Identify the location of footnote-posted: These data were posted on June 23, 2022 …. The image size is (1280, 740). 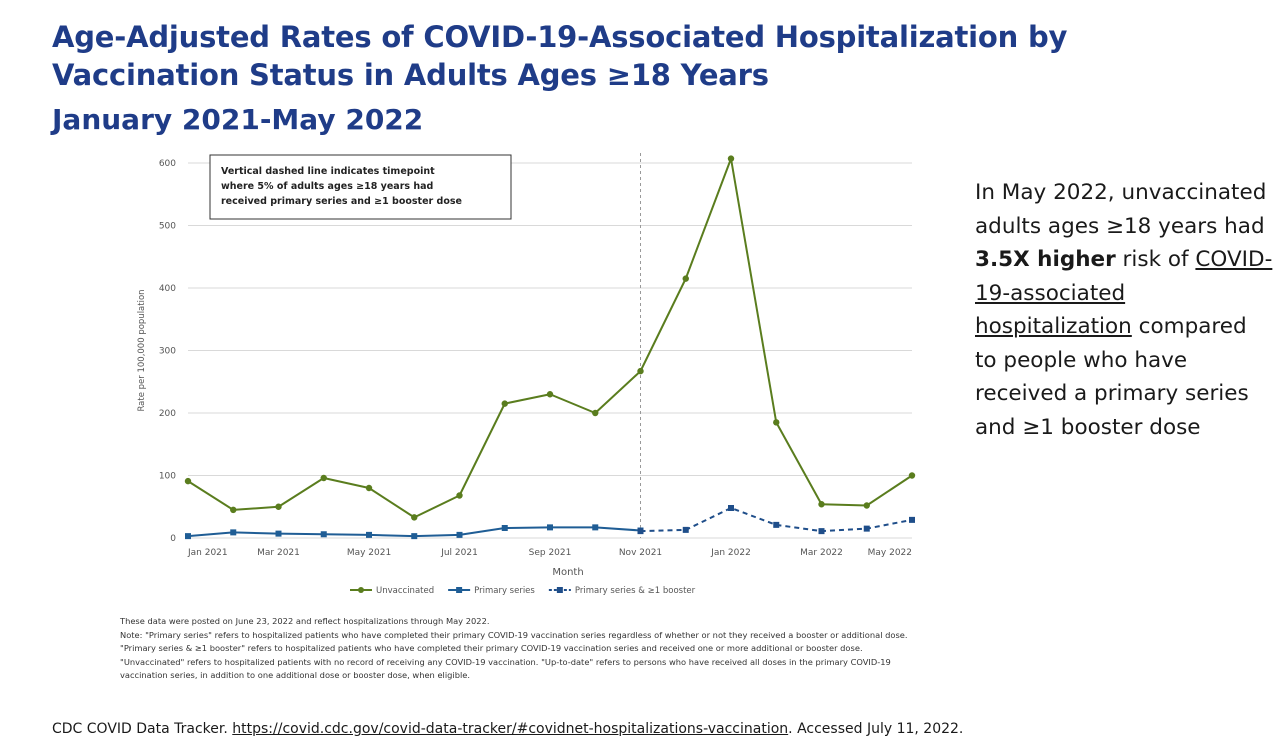
(305, 621).